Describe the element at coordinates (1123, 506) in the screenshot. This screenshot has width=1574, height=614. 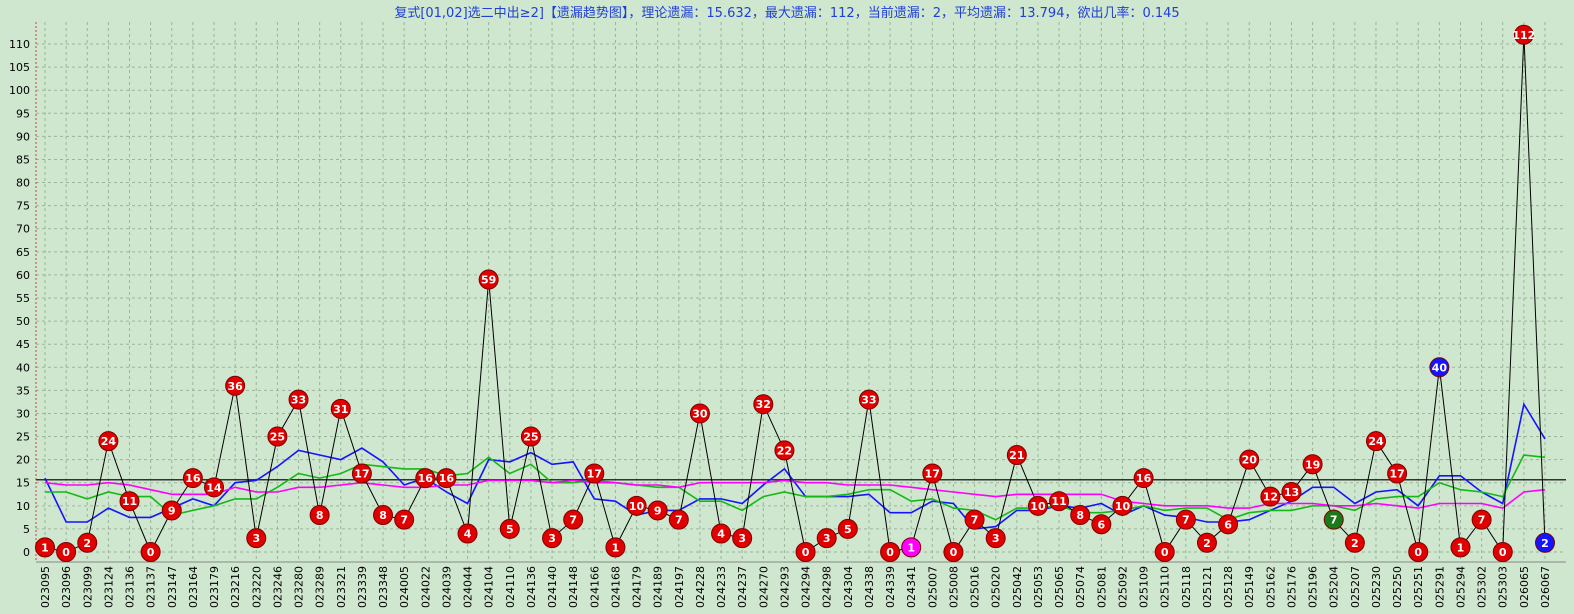
I see `data-label: 10` at that location.